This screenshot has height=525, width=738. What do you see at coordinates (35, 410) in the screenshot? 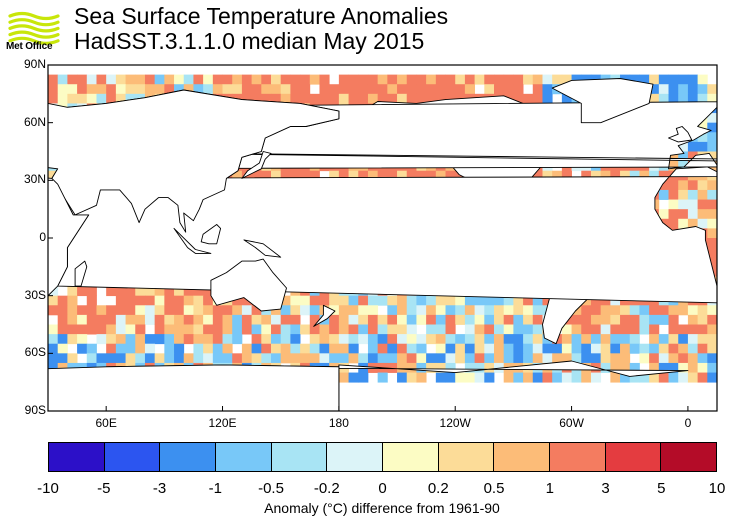
I see `latitude-label: 90S` at bounding box center [35, 410].